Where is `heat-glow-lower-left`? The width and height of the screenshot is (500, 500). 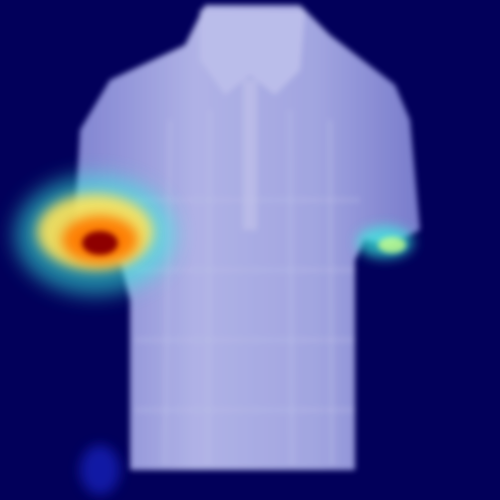
heat-glow-lower-left is located at coordinates (100, 470).